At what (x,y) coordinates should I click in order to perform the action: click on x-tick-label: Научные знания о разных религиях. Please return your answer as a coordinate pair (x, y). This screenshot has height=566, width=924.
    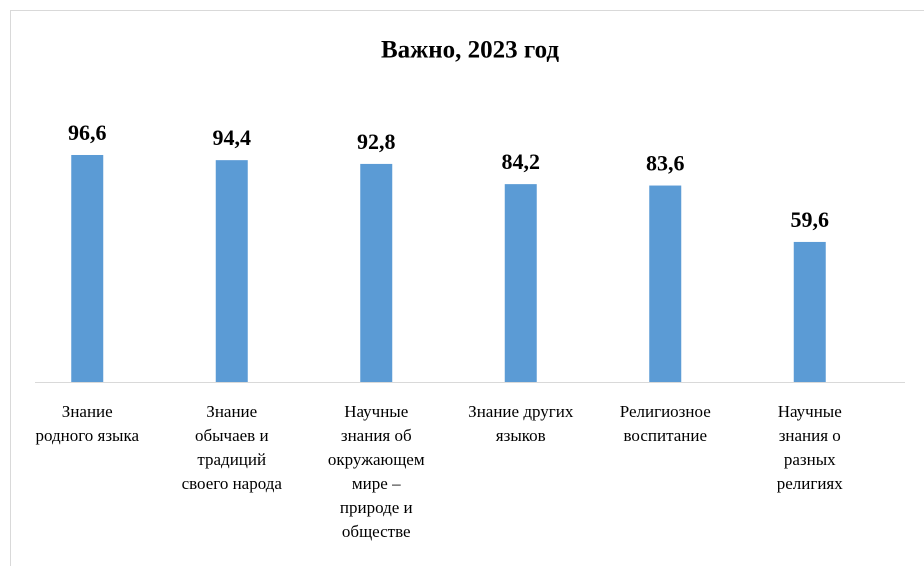
    Looking at the image, I should click on (809, 447).